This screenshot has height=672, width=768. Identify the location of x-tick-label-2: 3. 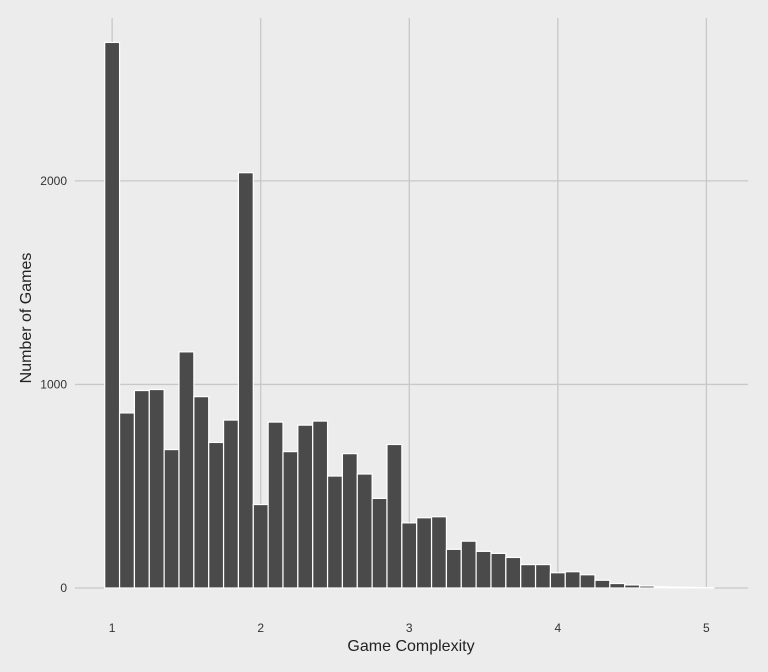
(409, 628).